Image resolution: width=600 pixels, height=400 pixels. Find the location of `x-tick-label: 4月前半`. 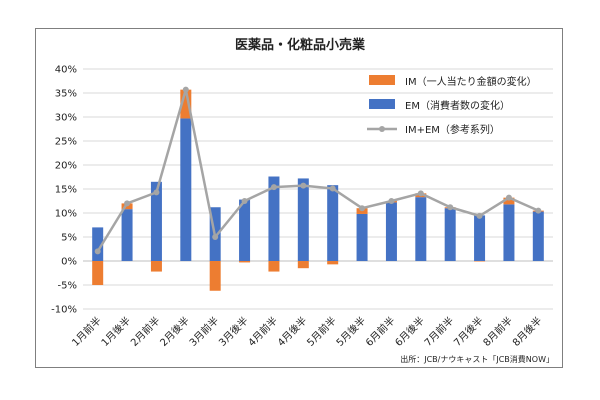

x-tick-label: 4月前半 is located at coordinates (262, 331).